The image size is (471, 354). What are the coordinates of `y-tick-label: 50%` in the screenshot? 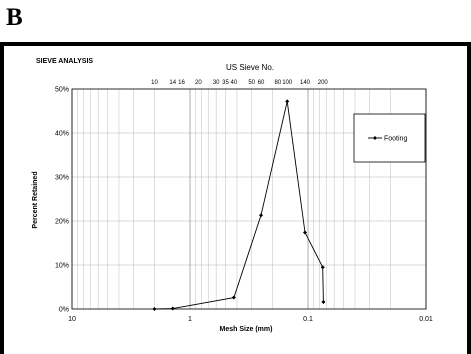 It's located at (62, 90).